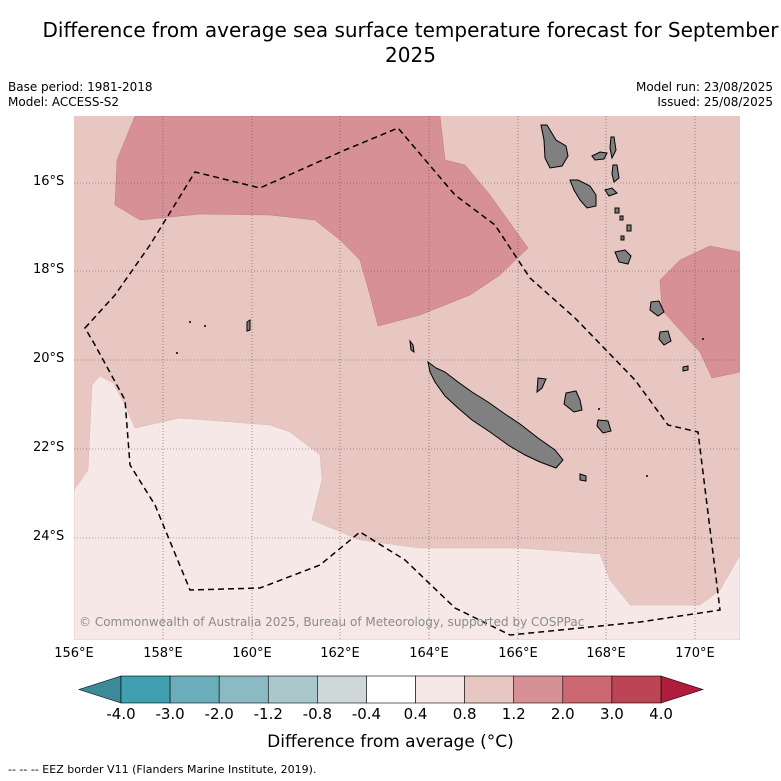  What do you see at coordinates (49, 536) in the screenshot?
I see `lat-label-24s: 24°S` at bounding box center [49, 536].